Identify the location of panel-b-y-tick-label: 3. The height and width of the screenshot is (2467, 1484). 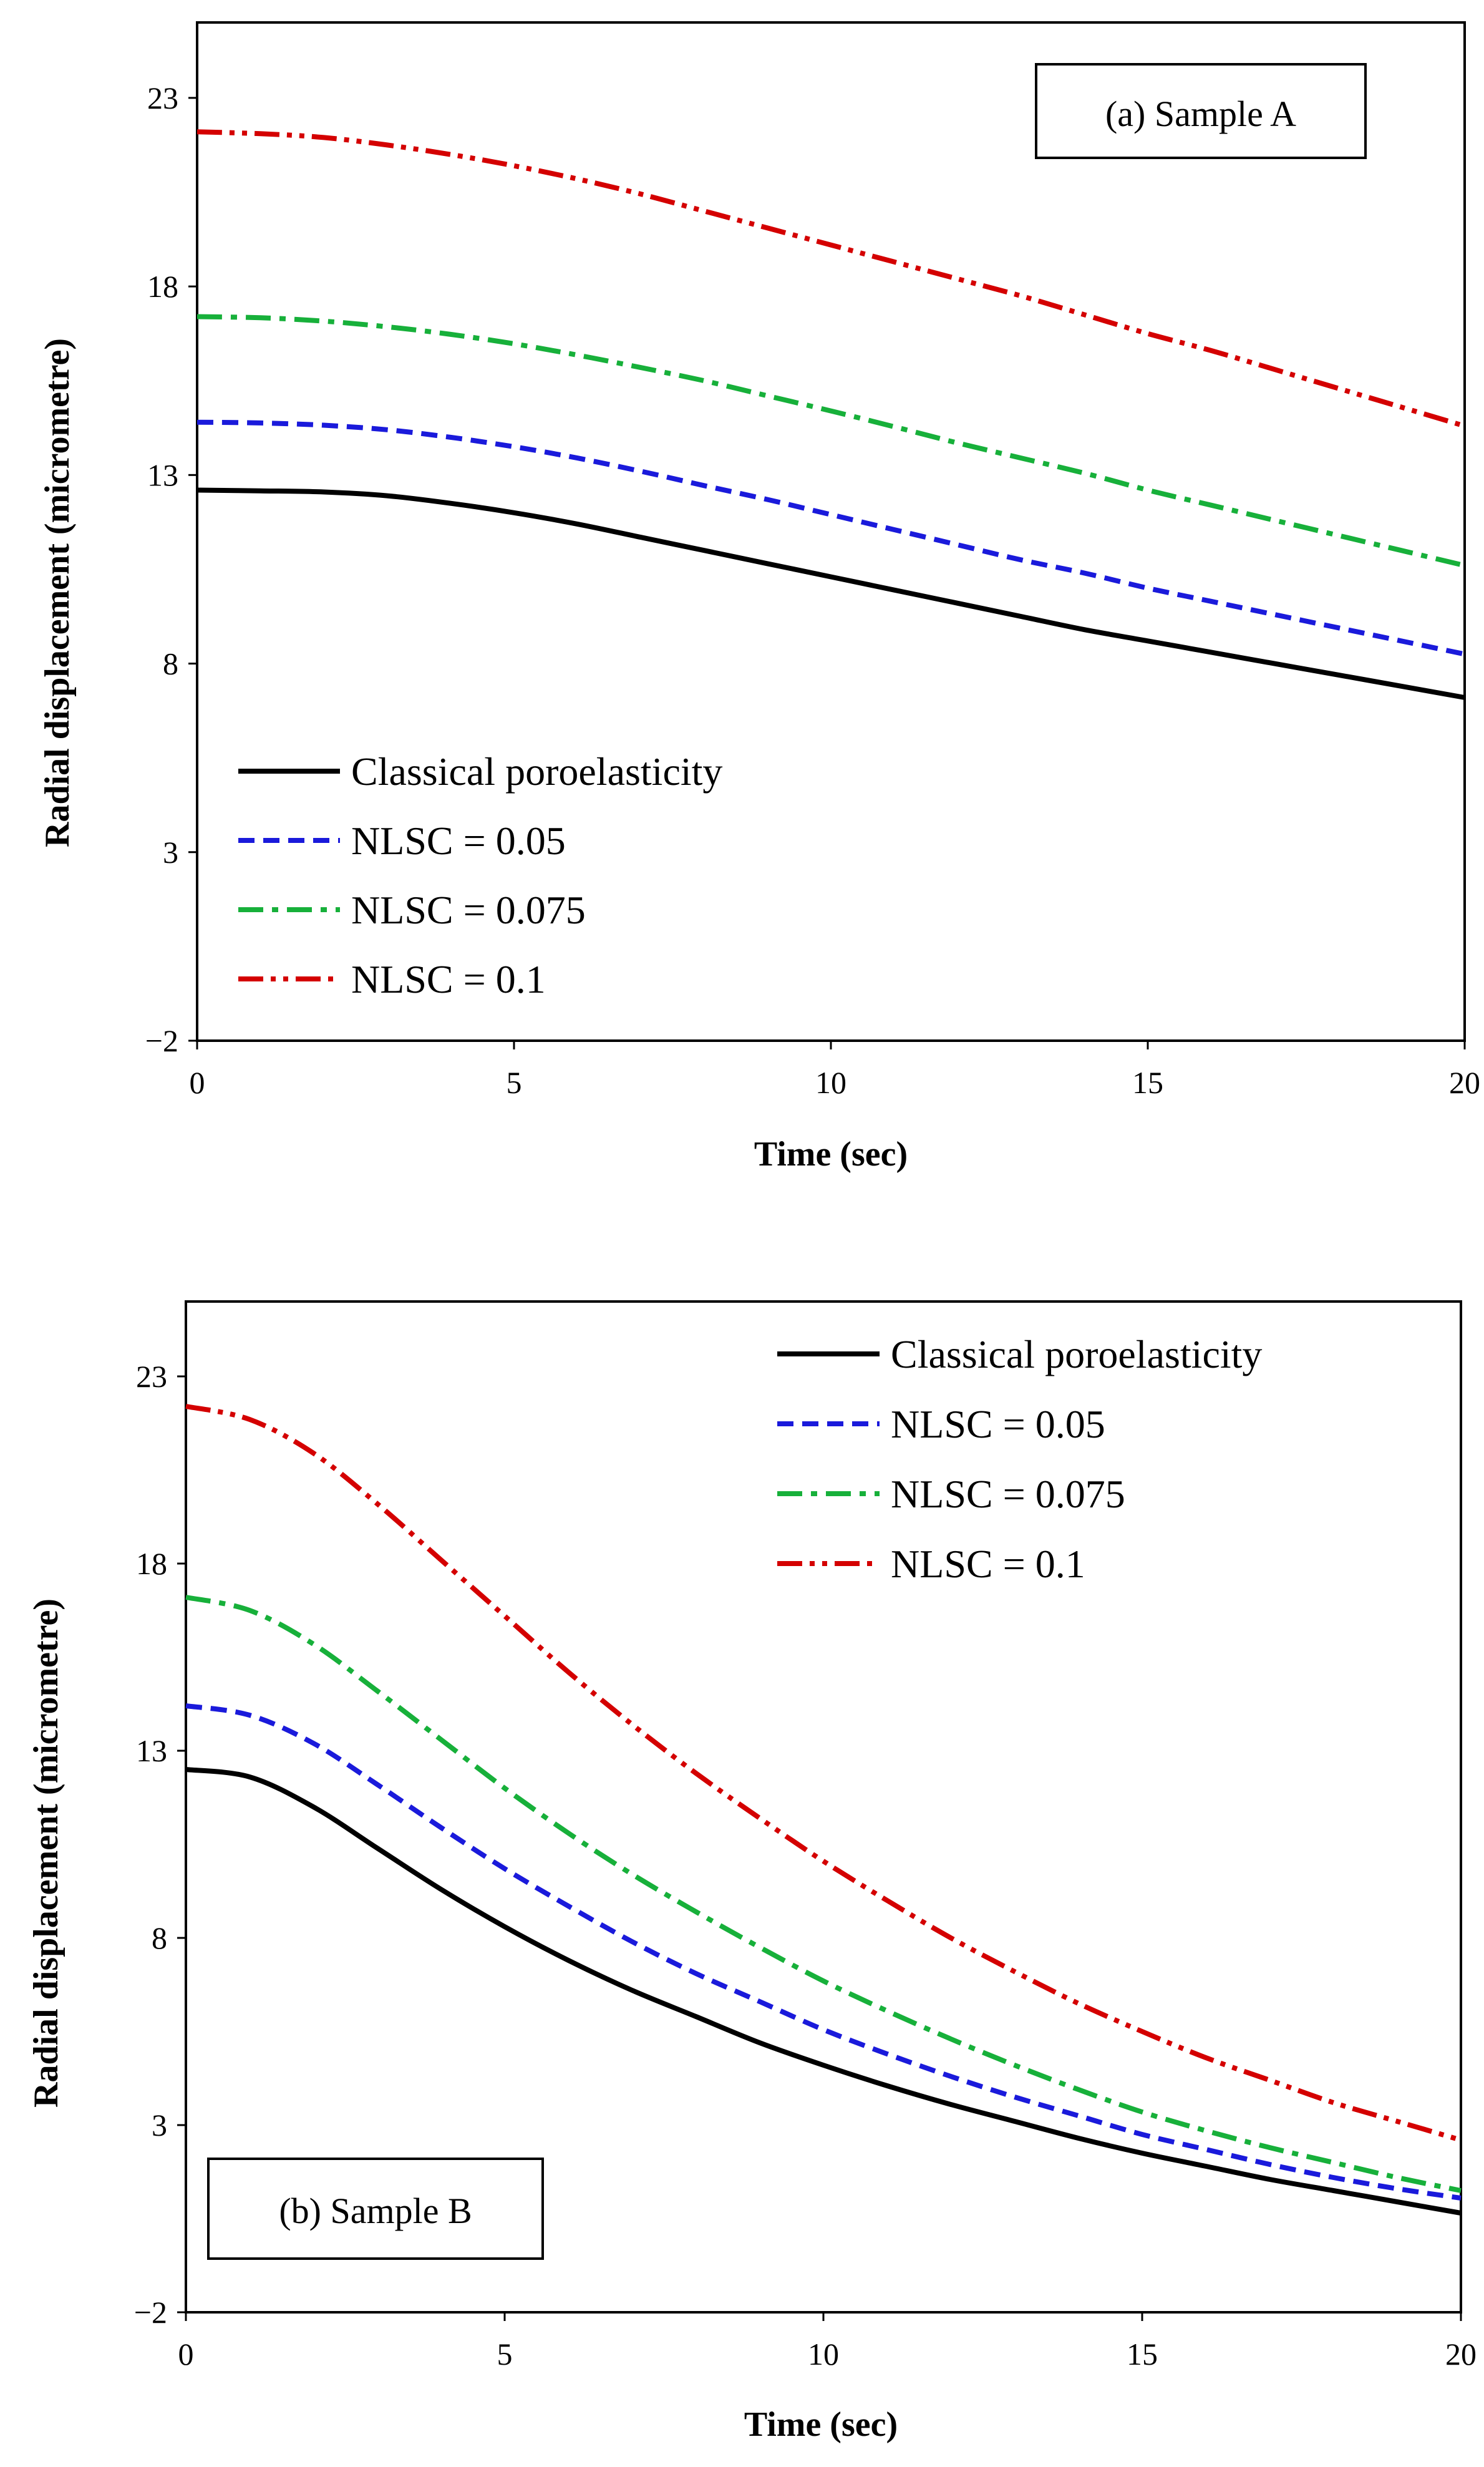
(159, 2125).